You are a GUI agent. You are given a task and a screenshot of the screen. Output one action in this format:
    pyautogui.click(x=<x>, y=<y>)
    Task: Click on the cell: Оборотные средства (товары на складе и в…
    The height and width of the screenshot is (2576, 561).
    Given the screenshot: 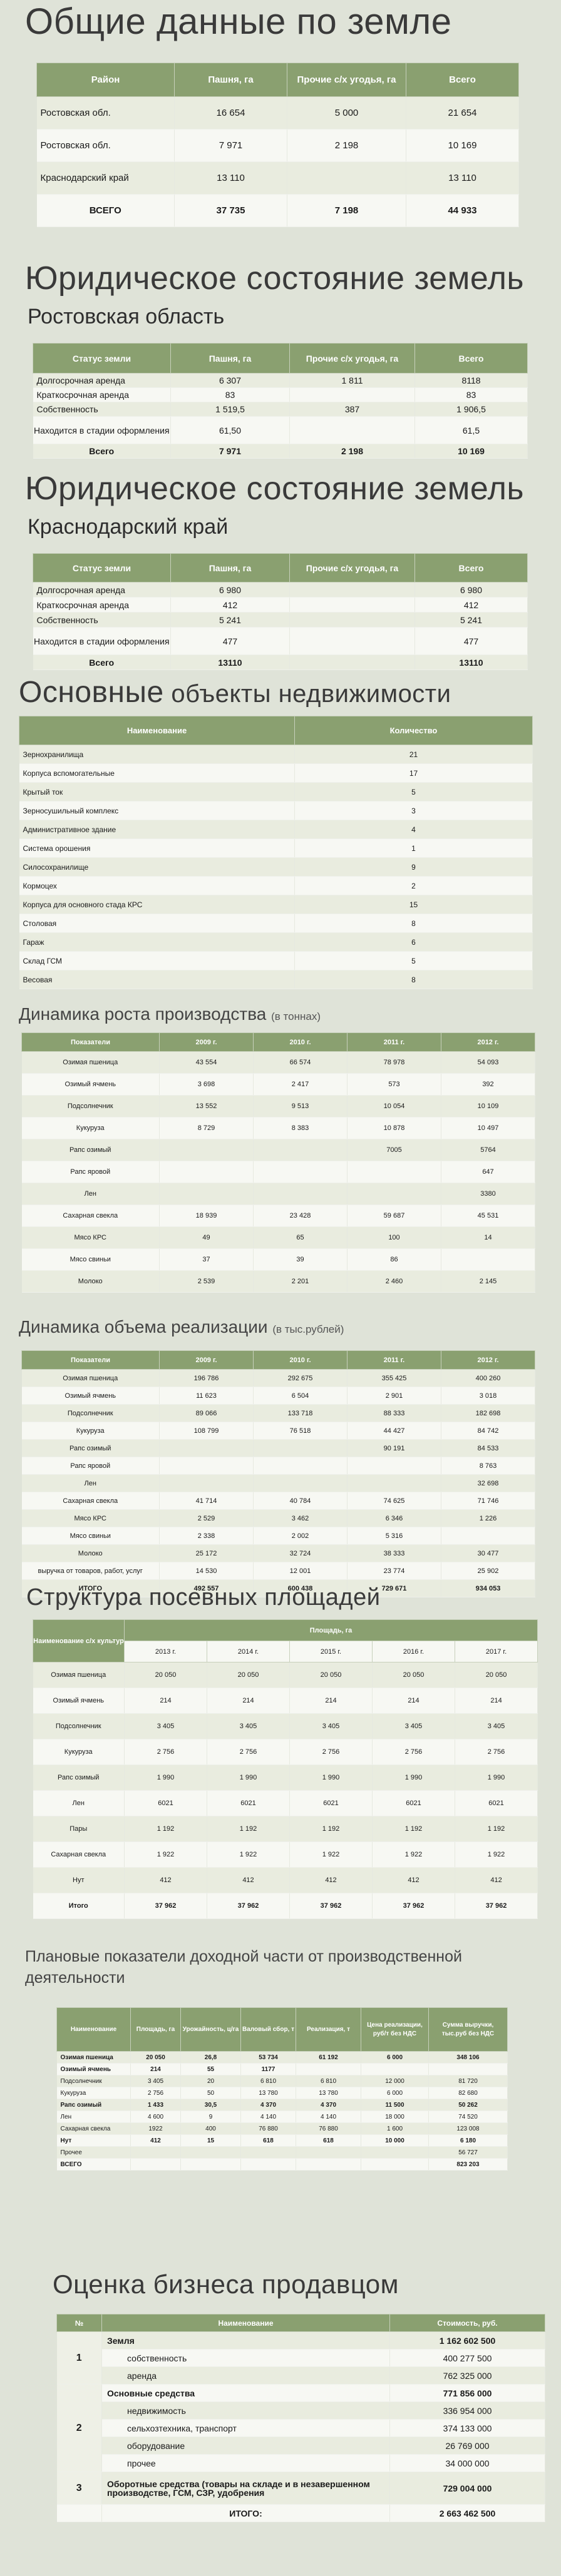 What is the action you would take?
    pyautogui.click(x=245, y=2489)
    